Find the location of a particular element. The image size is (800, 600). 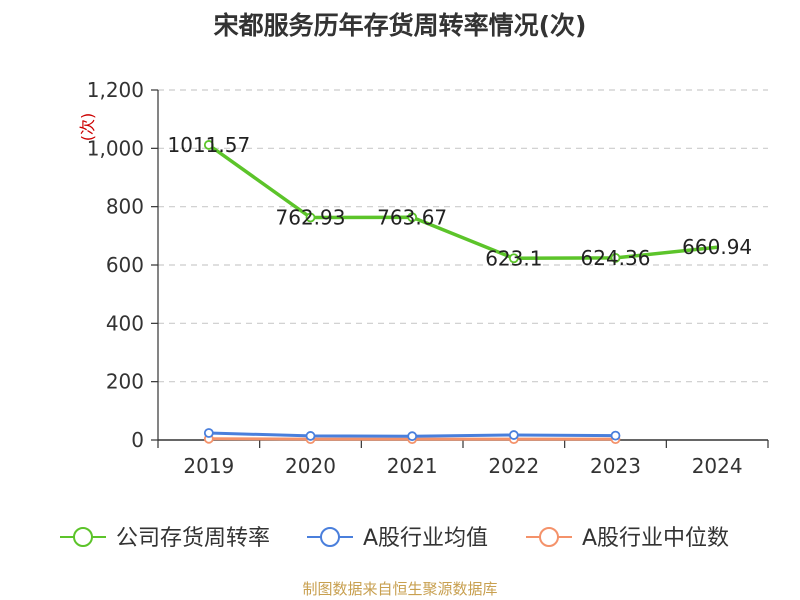

legend: 公司存货周转率 A股行业均值 A股行业中位数 is located at coordinates (394, 538).